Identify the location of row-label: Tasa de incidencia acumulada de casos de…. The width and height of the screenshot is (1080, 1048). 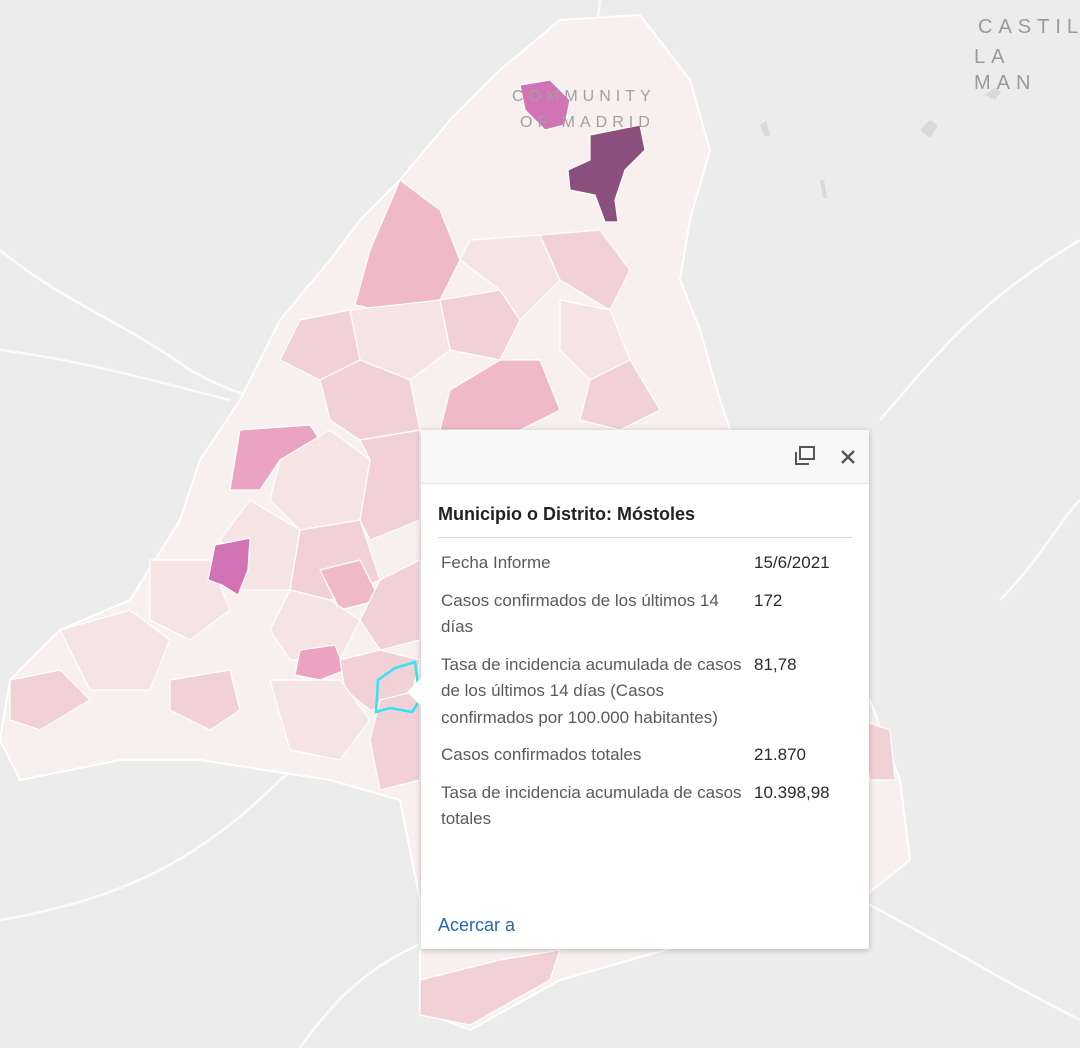
(591, 690).